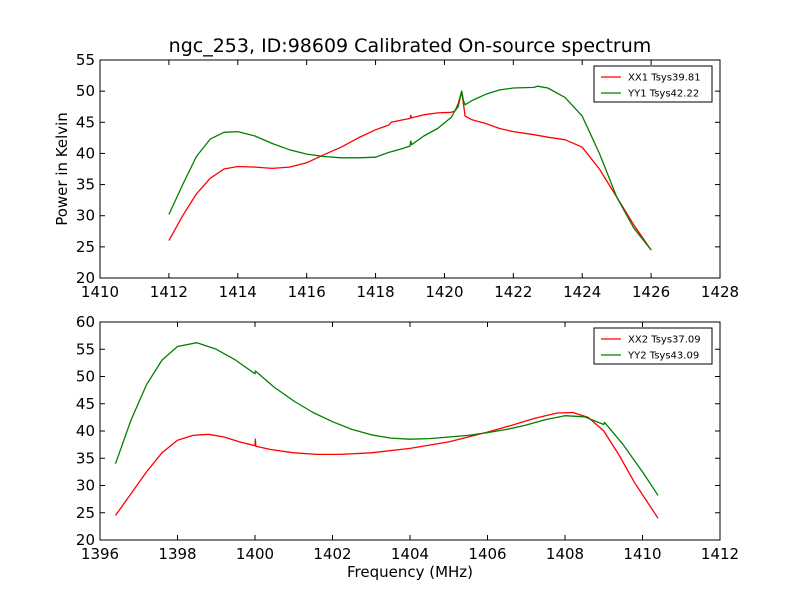 The width and height of the screenshot is (800, 600). Describe the element at coordinates (664, 78) in the screenshot. I see `legend-label: XX1 Tsys39.81` at that location.